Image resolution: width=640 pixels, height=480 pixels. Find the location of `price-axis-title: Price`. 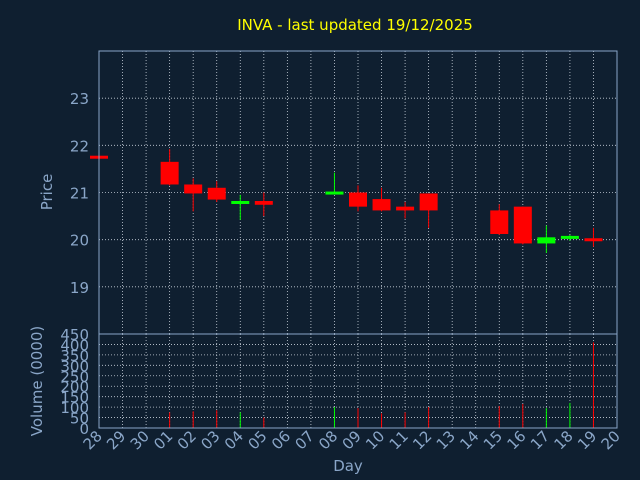

price-axis-title: Price is located at coordinates (47, 192).